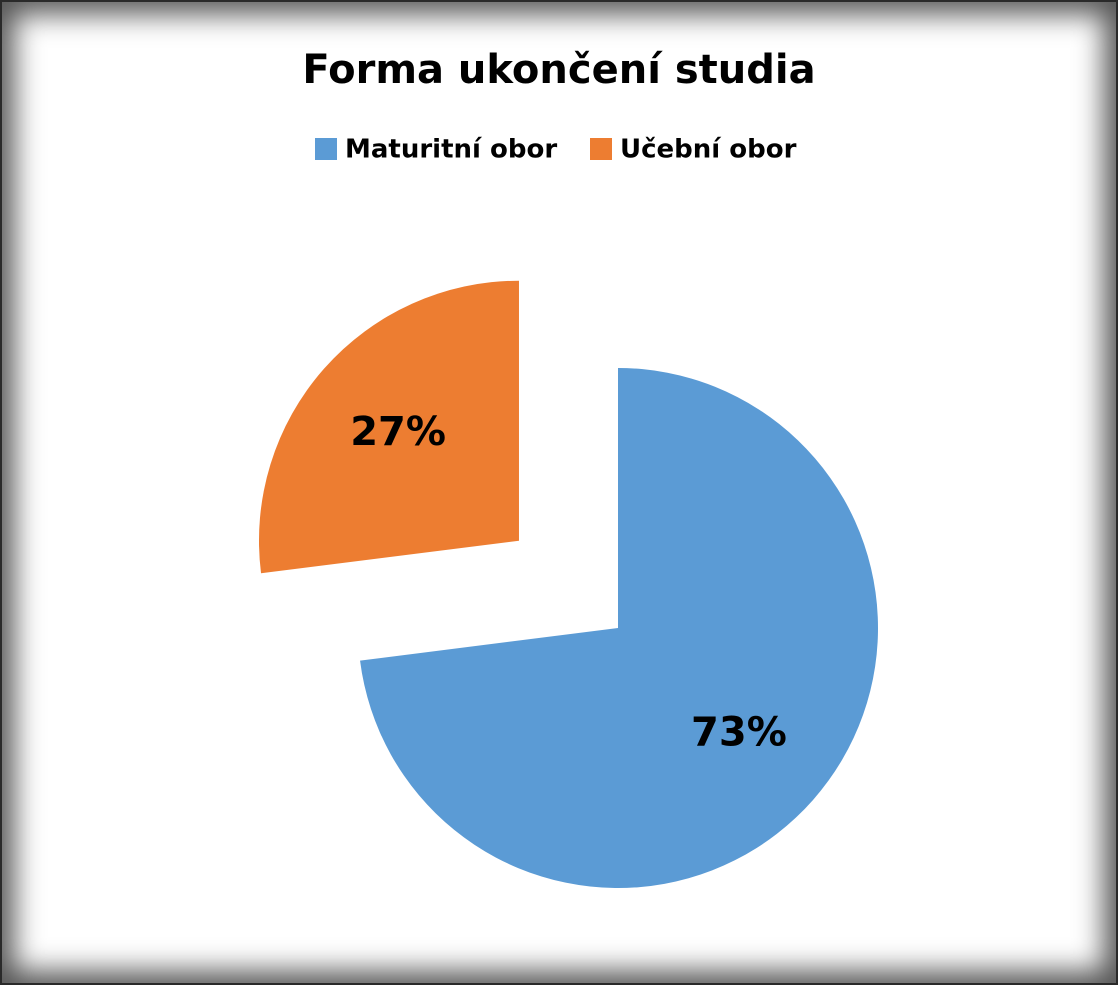  Describe the element at coordinates (708, 150) in the screenshot. I see `legend-label: Učební obor` at that location.